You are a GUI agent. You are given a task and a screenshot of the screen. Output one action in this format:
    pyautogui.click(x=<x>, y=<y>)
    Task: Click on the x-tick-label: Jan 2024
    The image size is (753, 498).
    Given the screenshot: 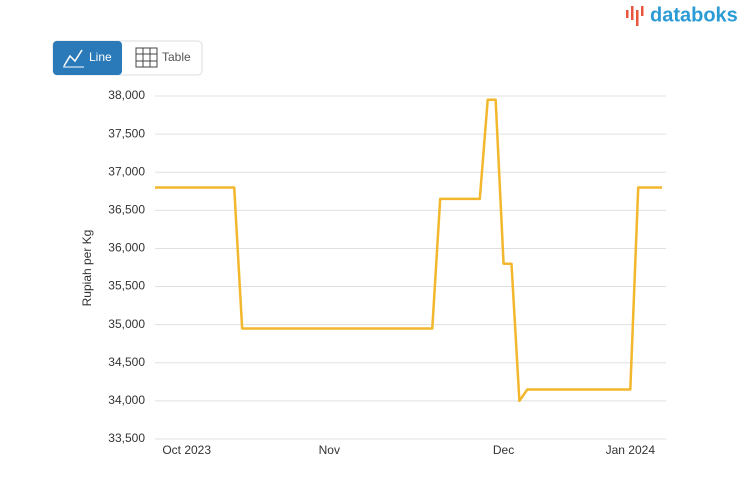 What is the action you would take?
    pyautogui.click(x=631, y=450)
    